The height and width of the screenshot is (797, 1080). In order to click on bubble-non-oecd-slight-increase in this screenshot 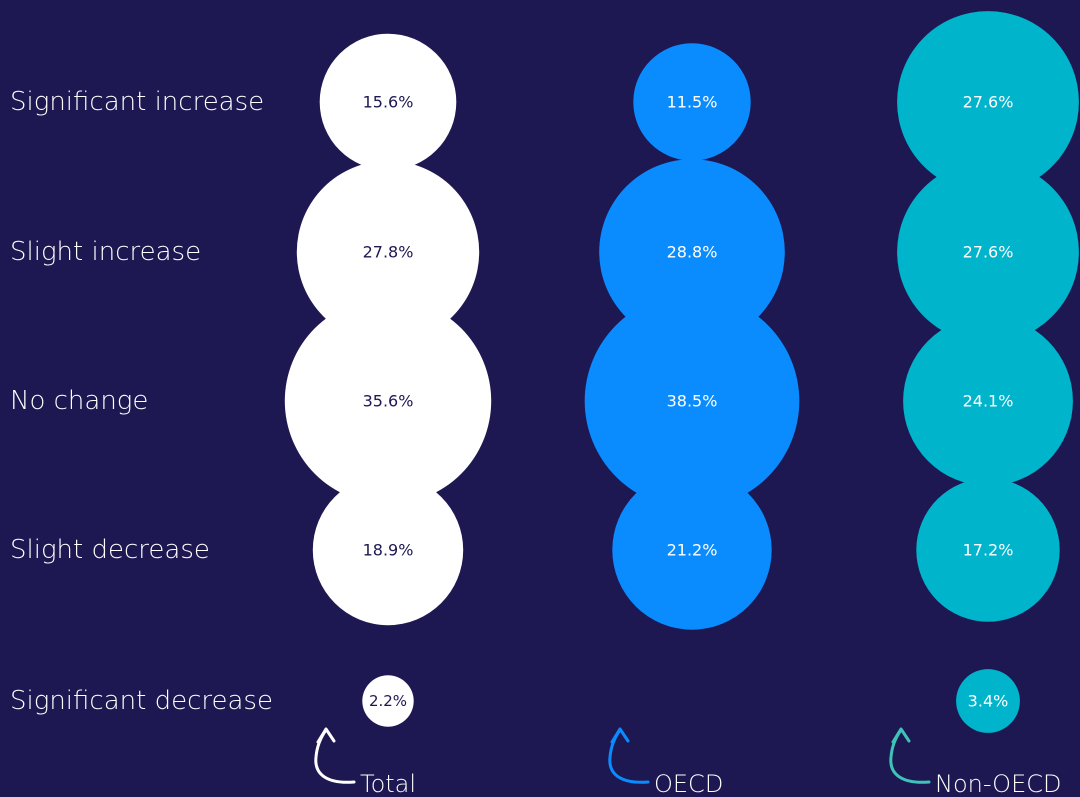, I will do `click(988, 252)`.